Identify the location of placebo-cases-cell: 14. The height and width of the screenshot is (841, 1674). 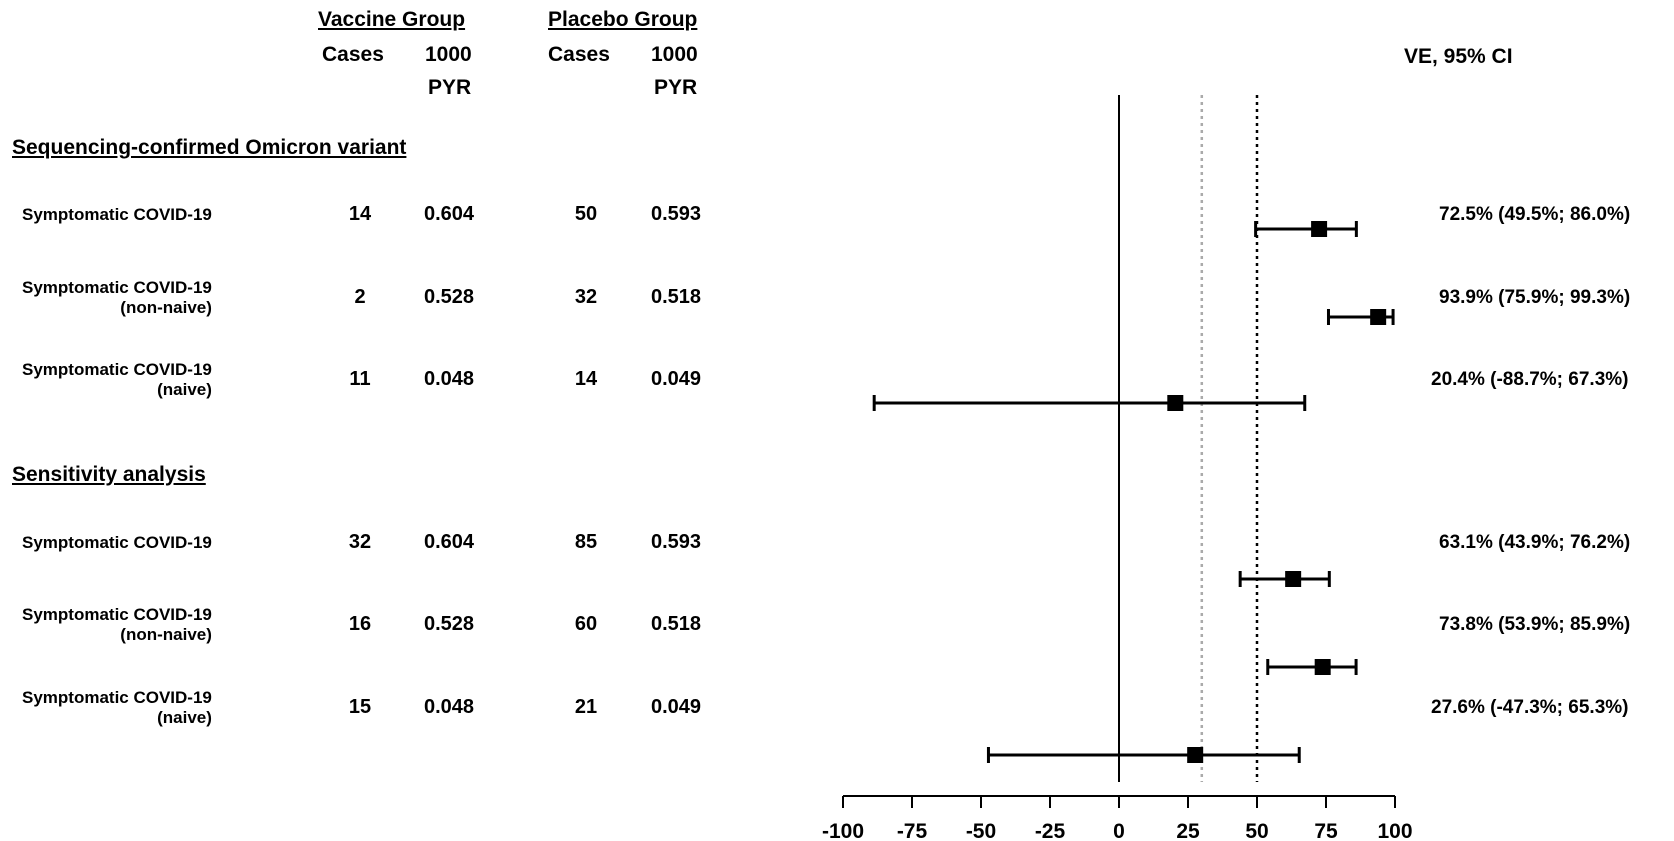
(586, 379).